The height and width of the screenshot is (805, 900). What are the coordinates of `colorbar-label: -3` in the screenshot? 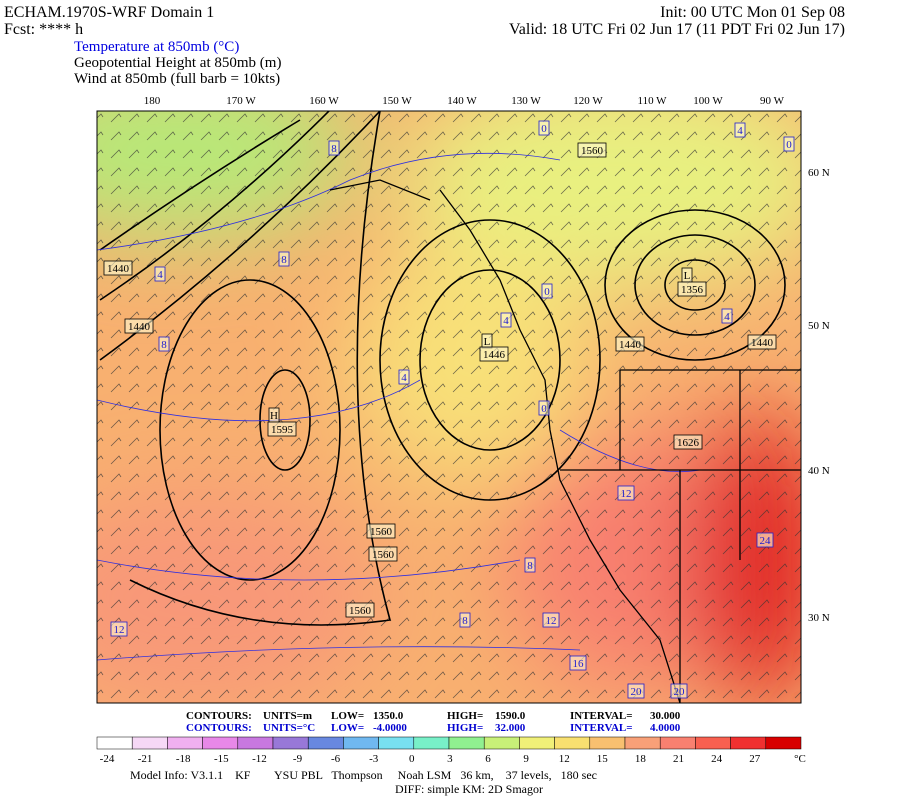 It's located at (374, 759).